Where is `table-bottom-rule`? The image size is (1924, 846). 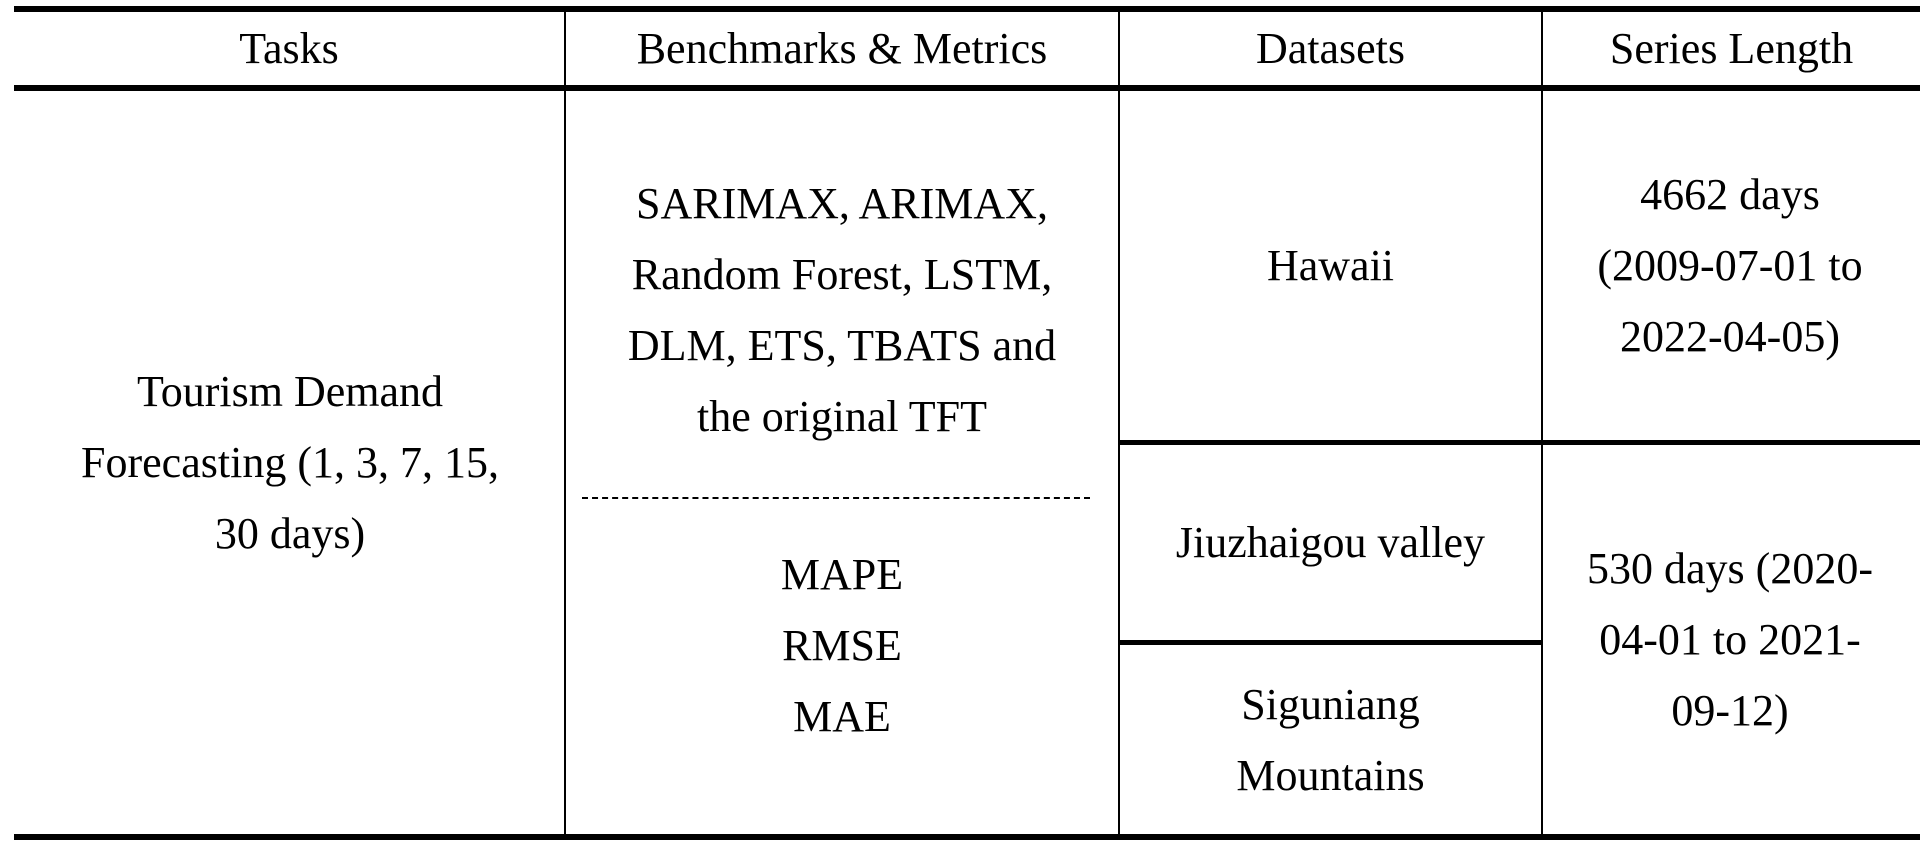 table-bottom-rule is located at coordinates (967, 837).